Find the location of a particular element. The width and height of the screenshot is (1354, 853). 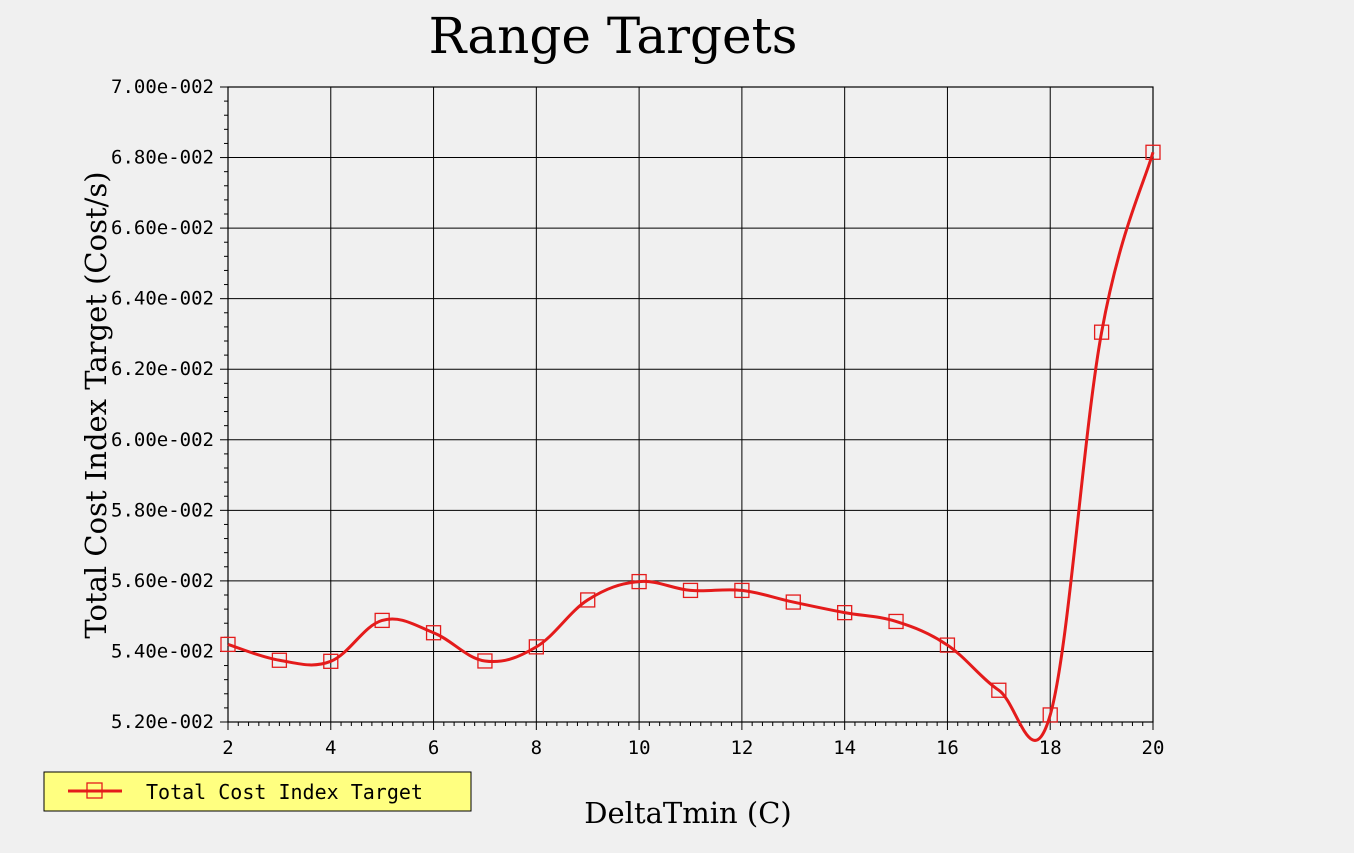

legend: Total Cost Index Target is located at coordinates (257, 791).